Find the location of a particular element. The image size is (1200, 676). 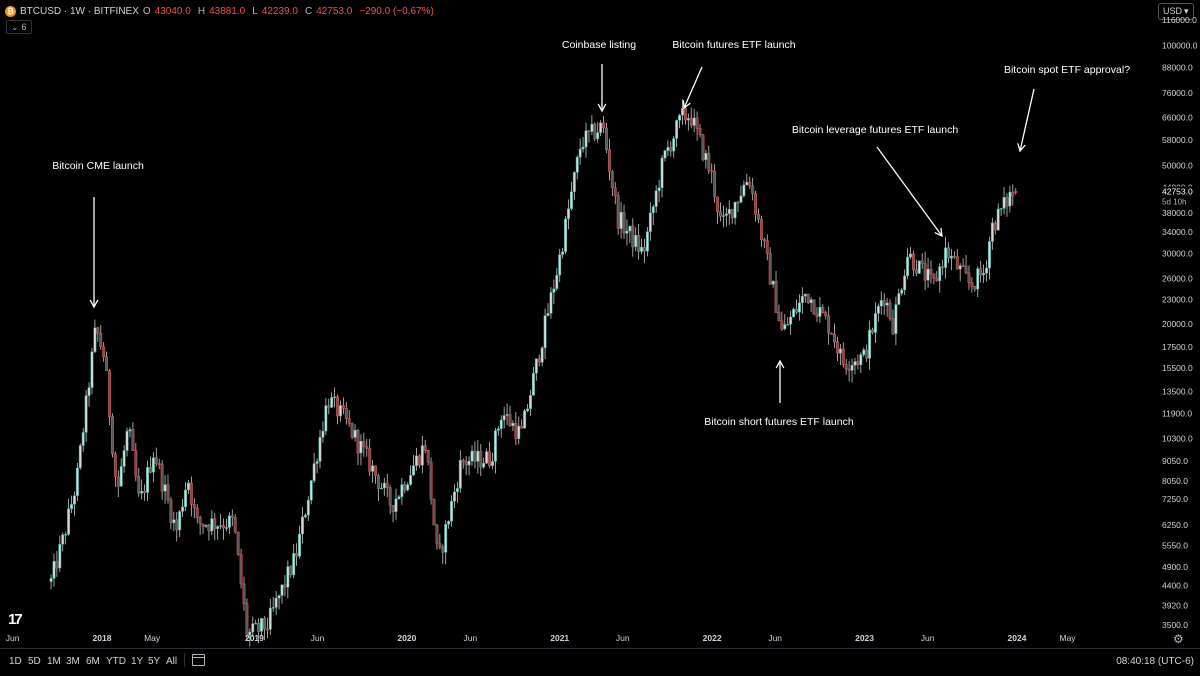

range-all: All is located at coordinates (172, 661).